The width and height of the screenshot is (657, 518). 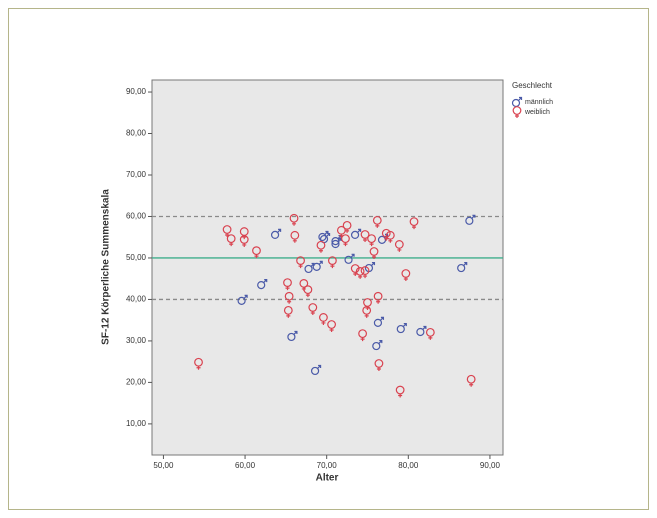 What do you see at coordinates (539, 102) in the screenshot?
I see `legend-label: männlich` at bounding box center [539, 102].